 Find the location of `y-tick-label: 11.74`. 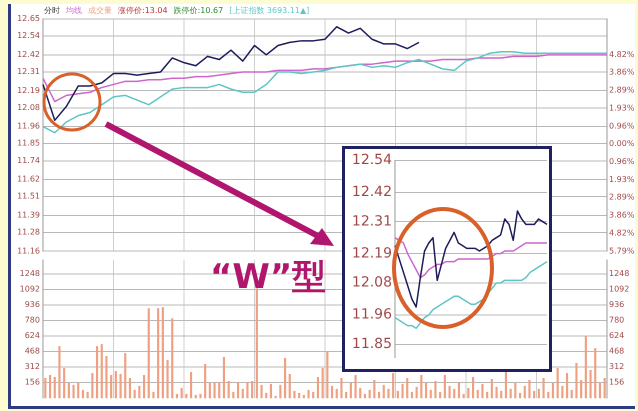

y-tick-label: 11.74 is located at coordinates (28, 160).